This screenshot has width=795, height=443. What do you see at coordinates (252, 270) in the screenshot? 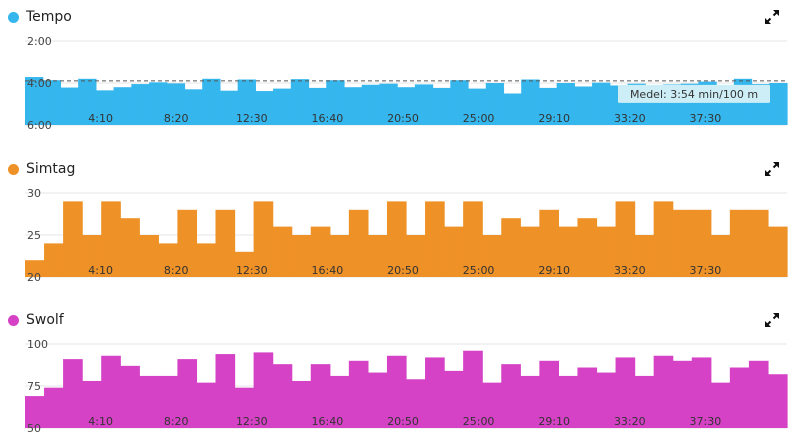
I see `simtag-xtick-label: 12:30` at bounding box center [252, 270].